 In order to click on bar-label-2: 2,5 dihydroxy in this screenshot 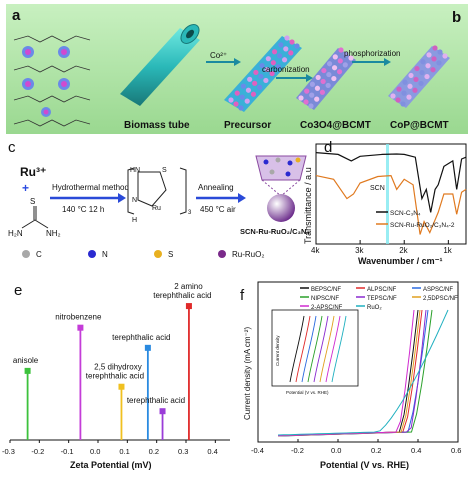, I will do `click(118, 367)`.